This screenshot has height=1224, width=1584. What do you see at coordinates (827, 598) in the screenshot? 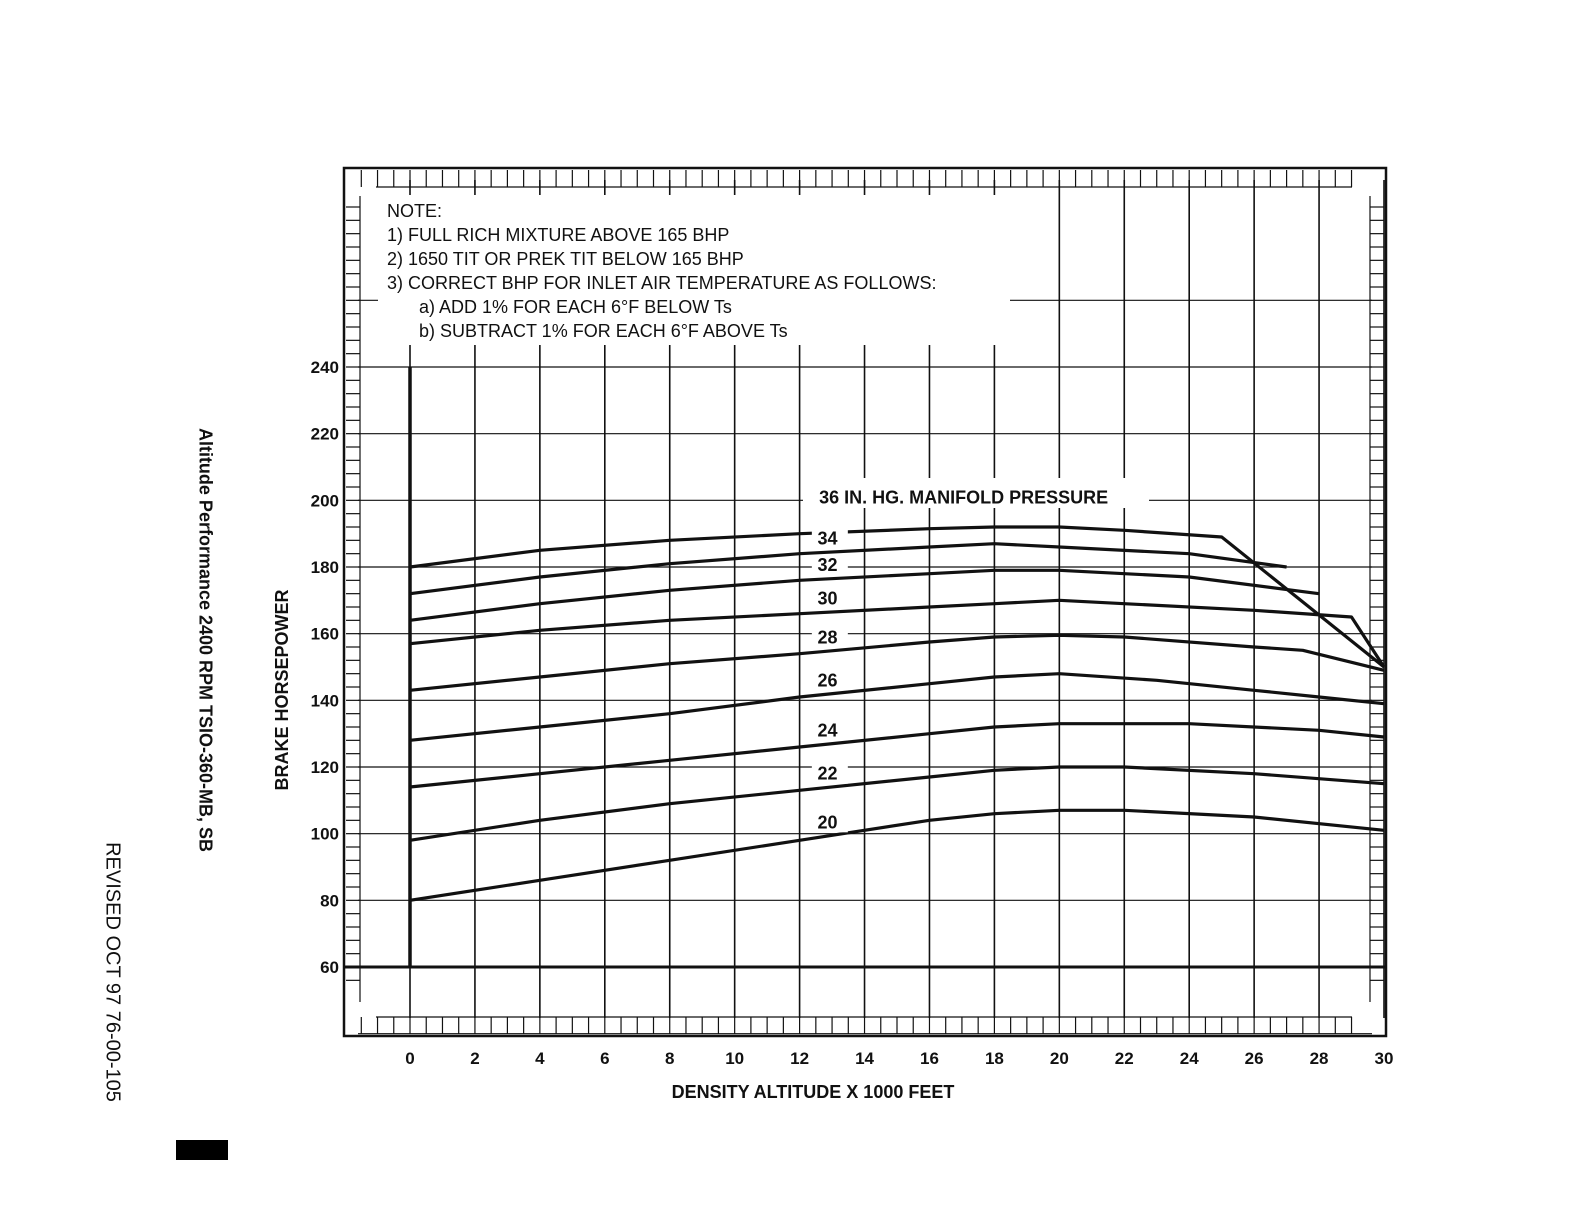
I see `curve-label-30: 30` at bounding box center [827, 598].